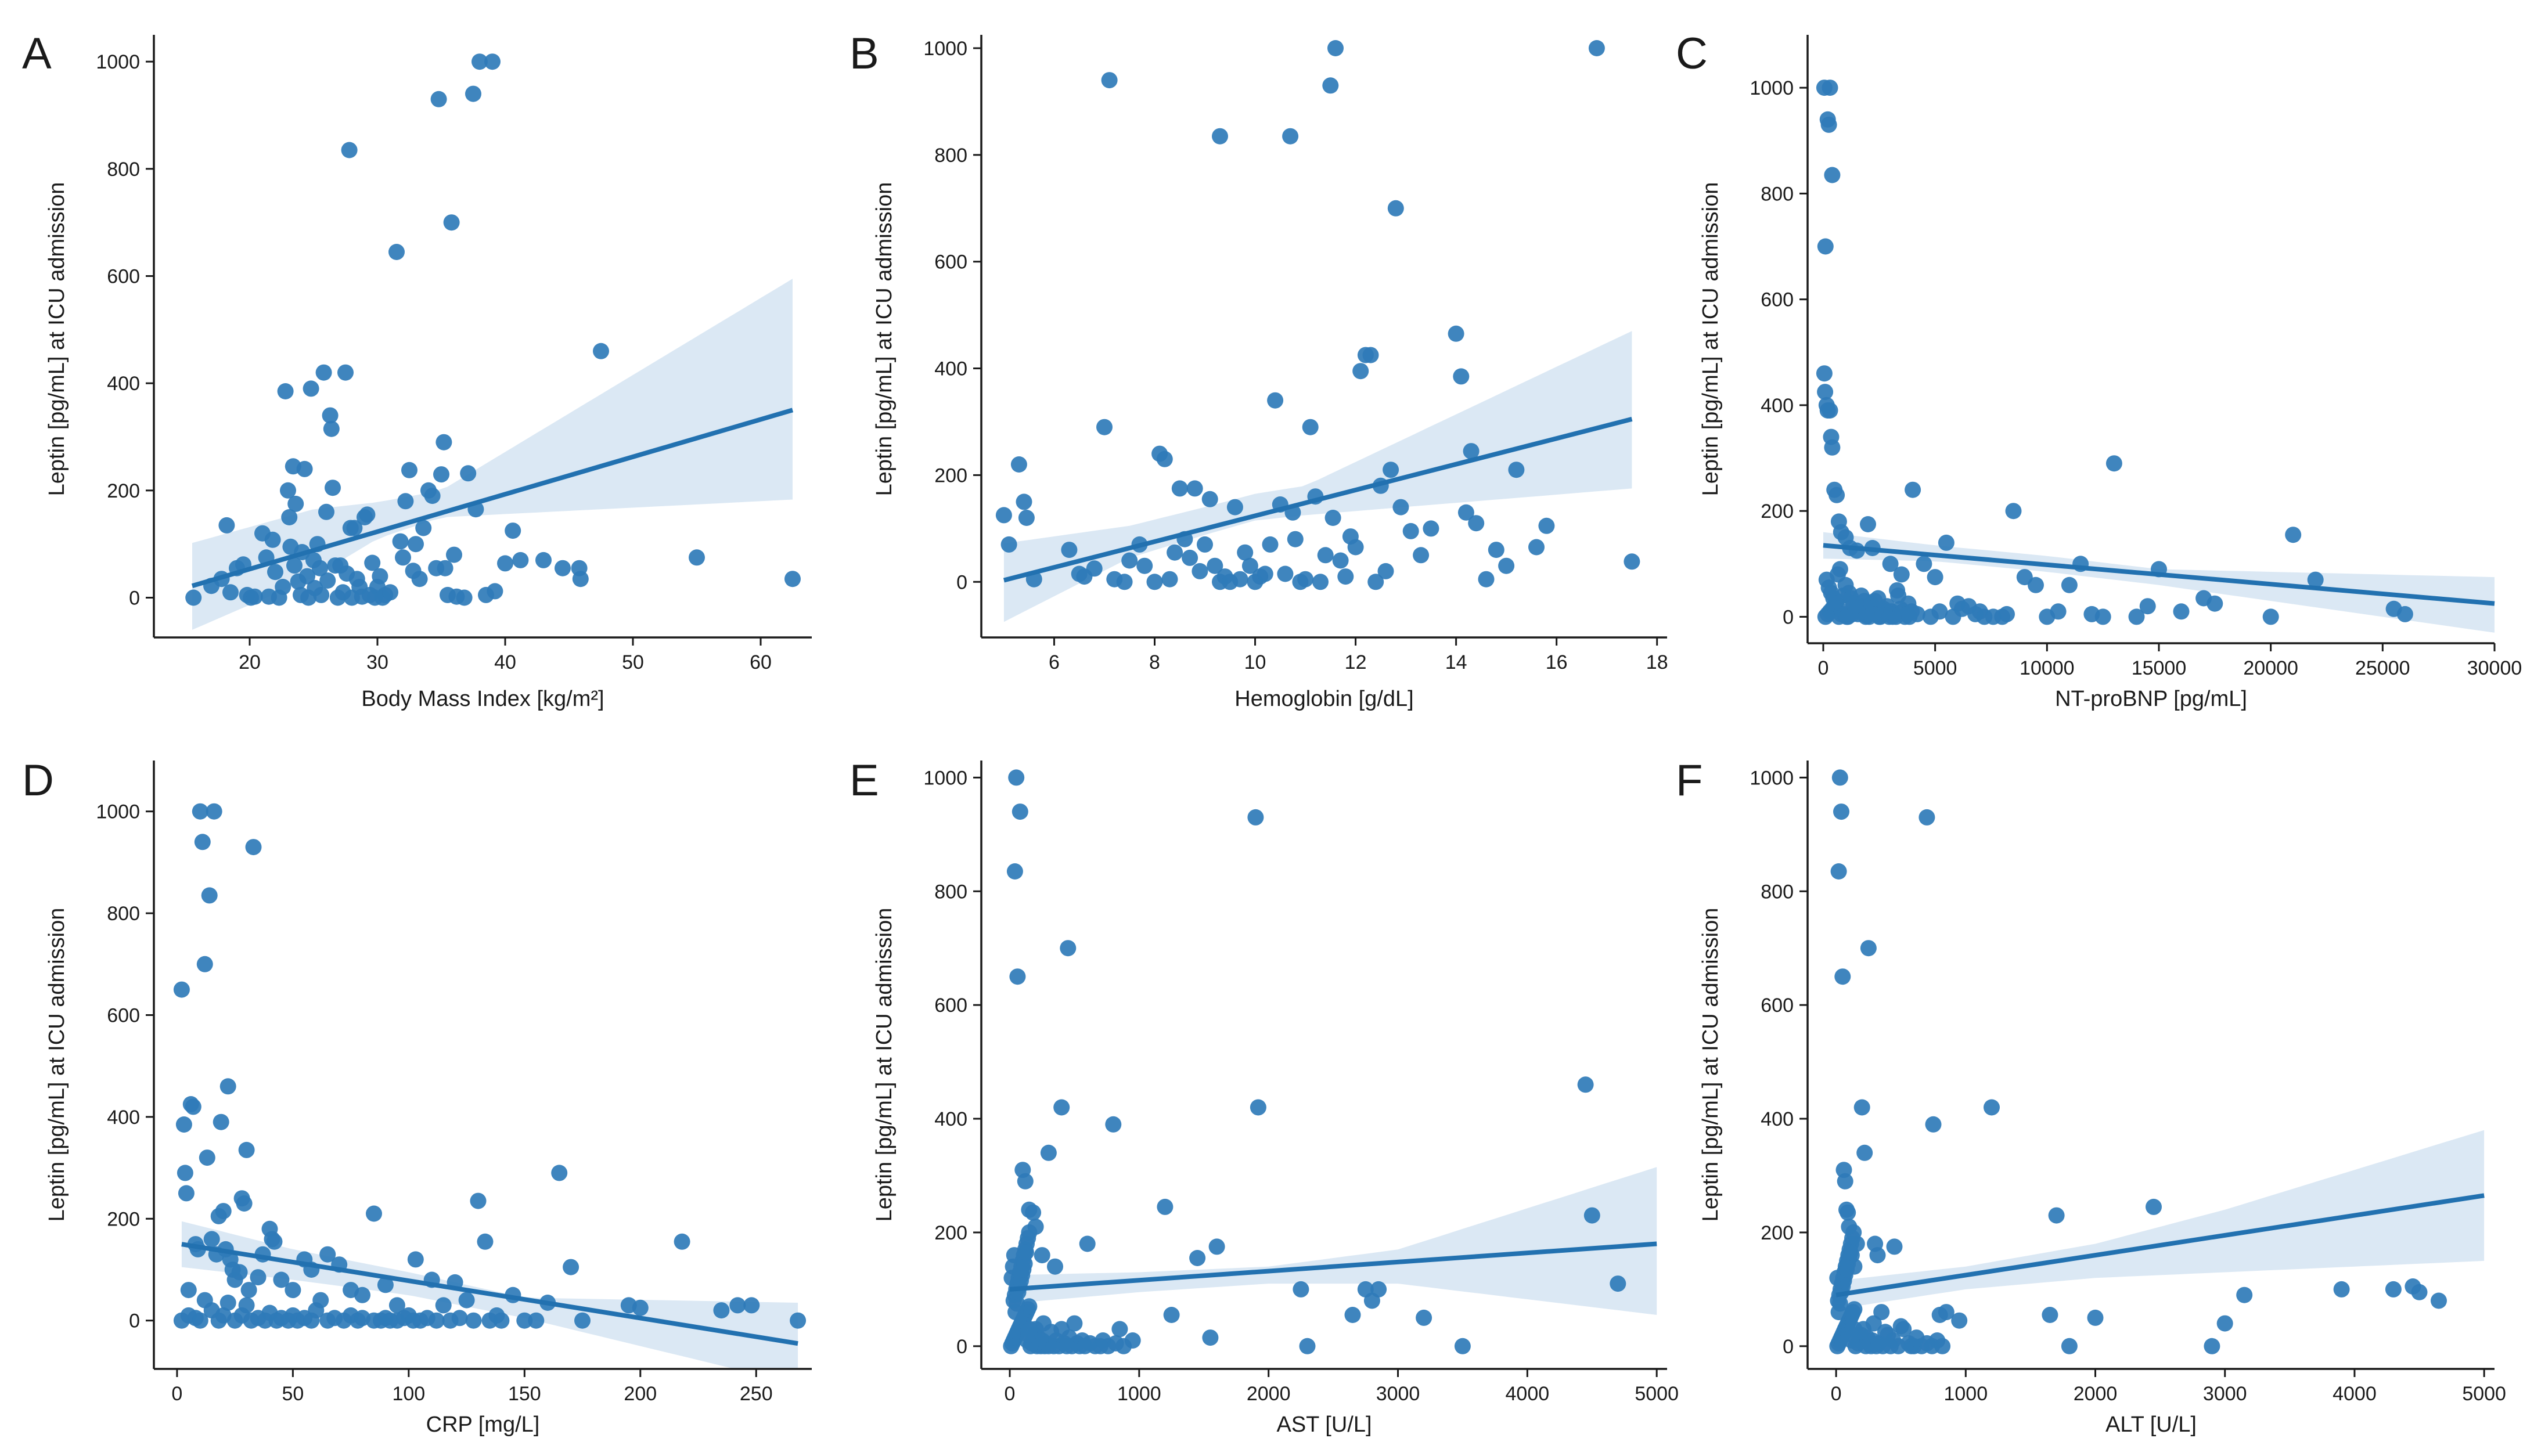  I want to click on x-tick-label: 100, so click(408, 1394).